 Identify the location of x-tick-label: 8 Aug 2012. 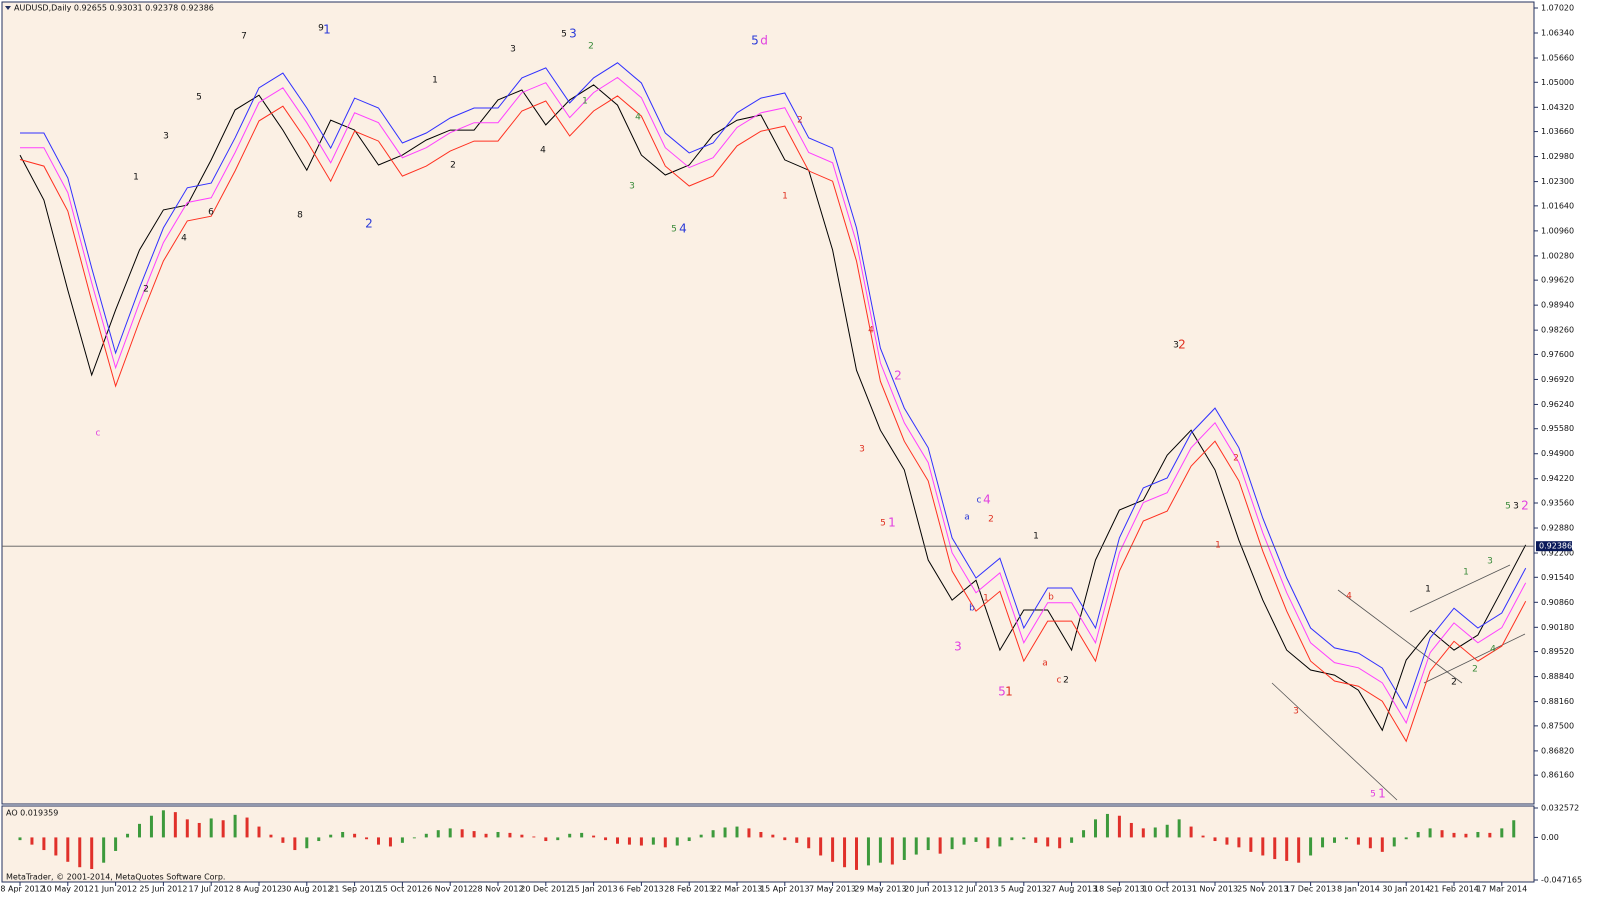
(259, 889).